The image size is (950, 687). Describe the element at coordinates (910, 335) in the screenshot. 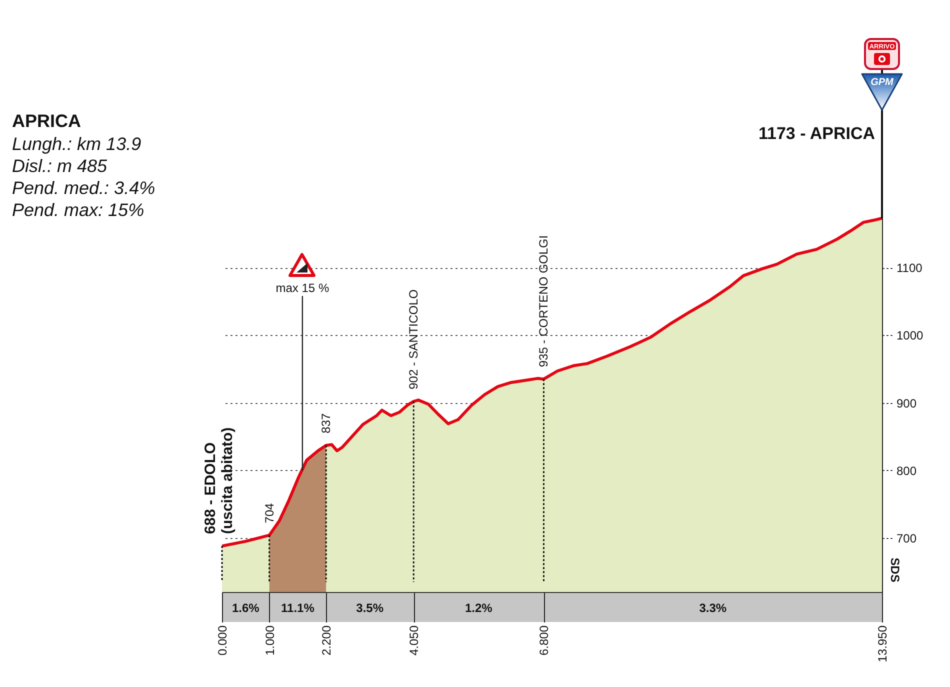

I see `y-tick-label: 1000` at that location.